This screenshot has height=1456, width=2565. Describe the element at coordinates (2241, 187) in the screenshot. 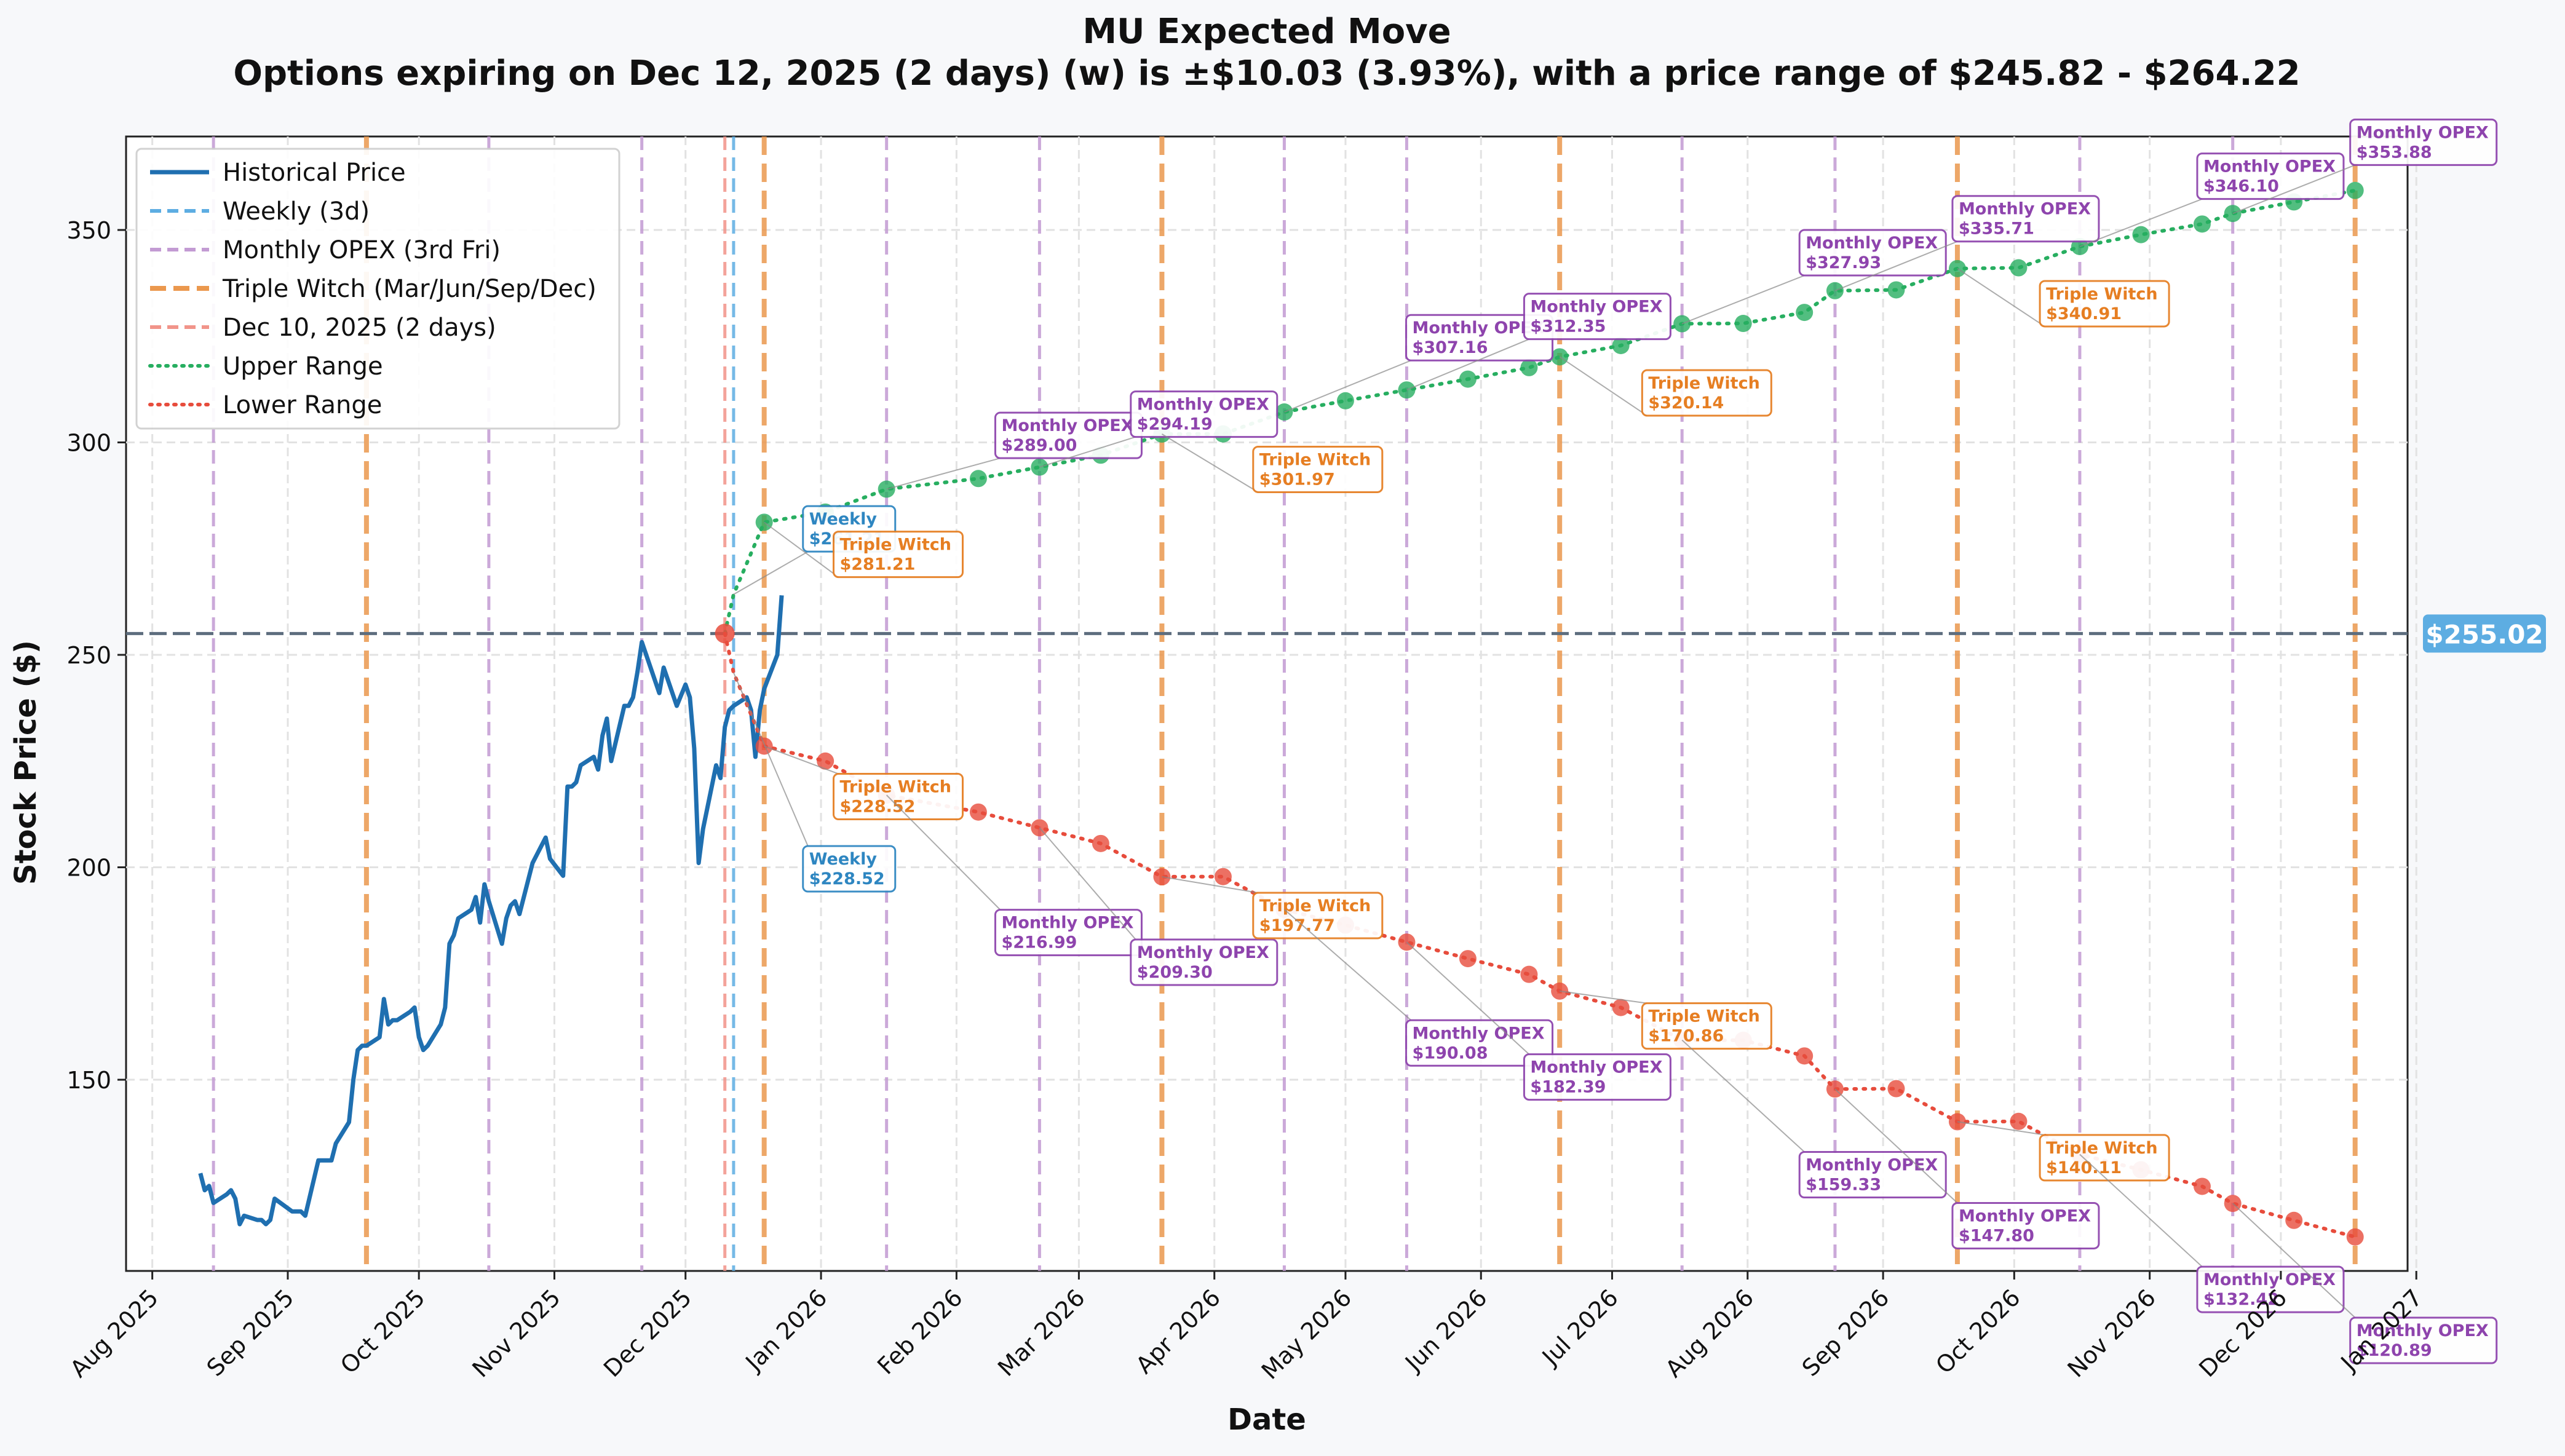

I see `annotation-value: $346.10` at that location.